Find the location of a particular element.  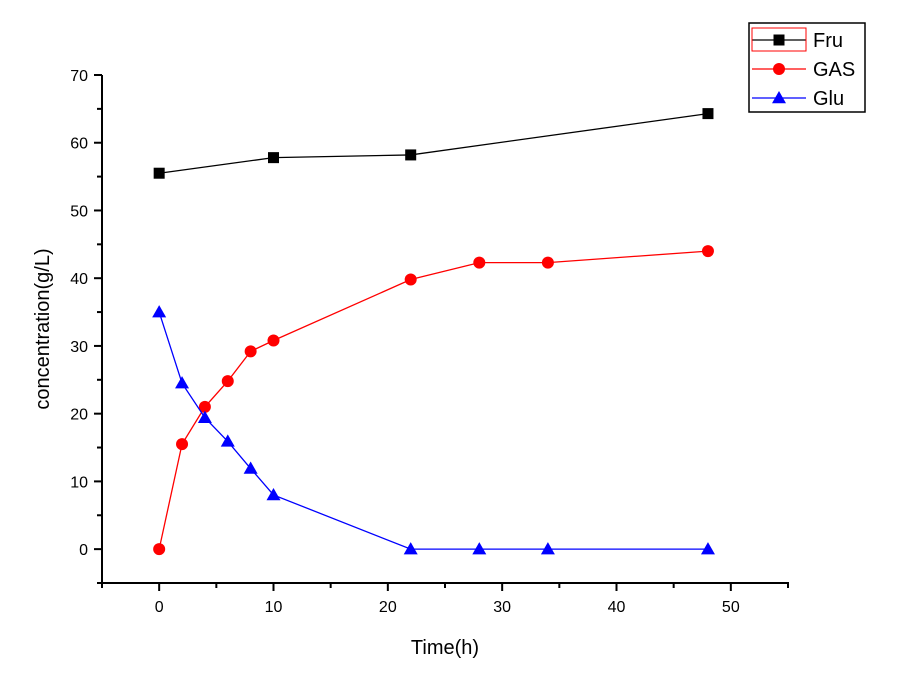

legend-item-gas: GAS is located at coordinates (803, 70).